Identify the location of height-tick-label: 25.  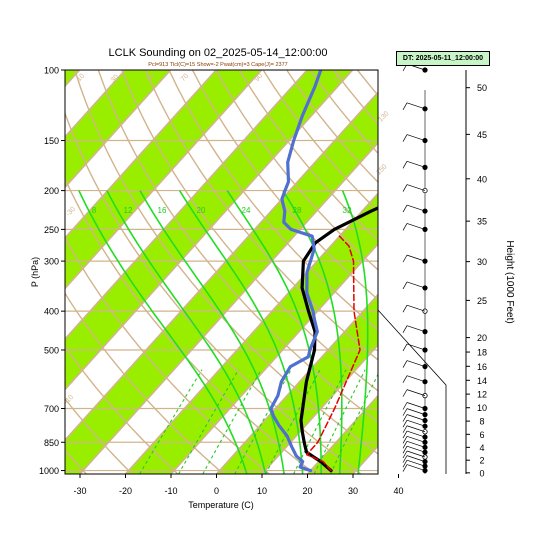
(482, 301).